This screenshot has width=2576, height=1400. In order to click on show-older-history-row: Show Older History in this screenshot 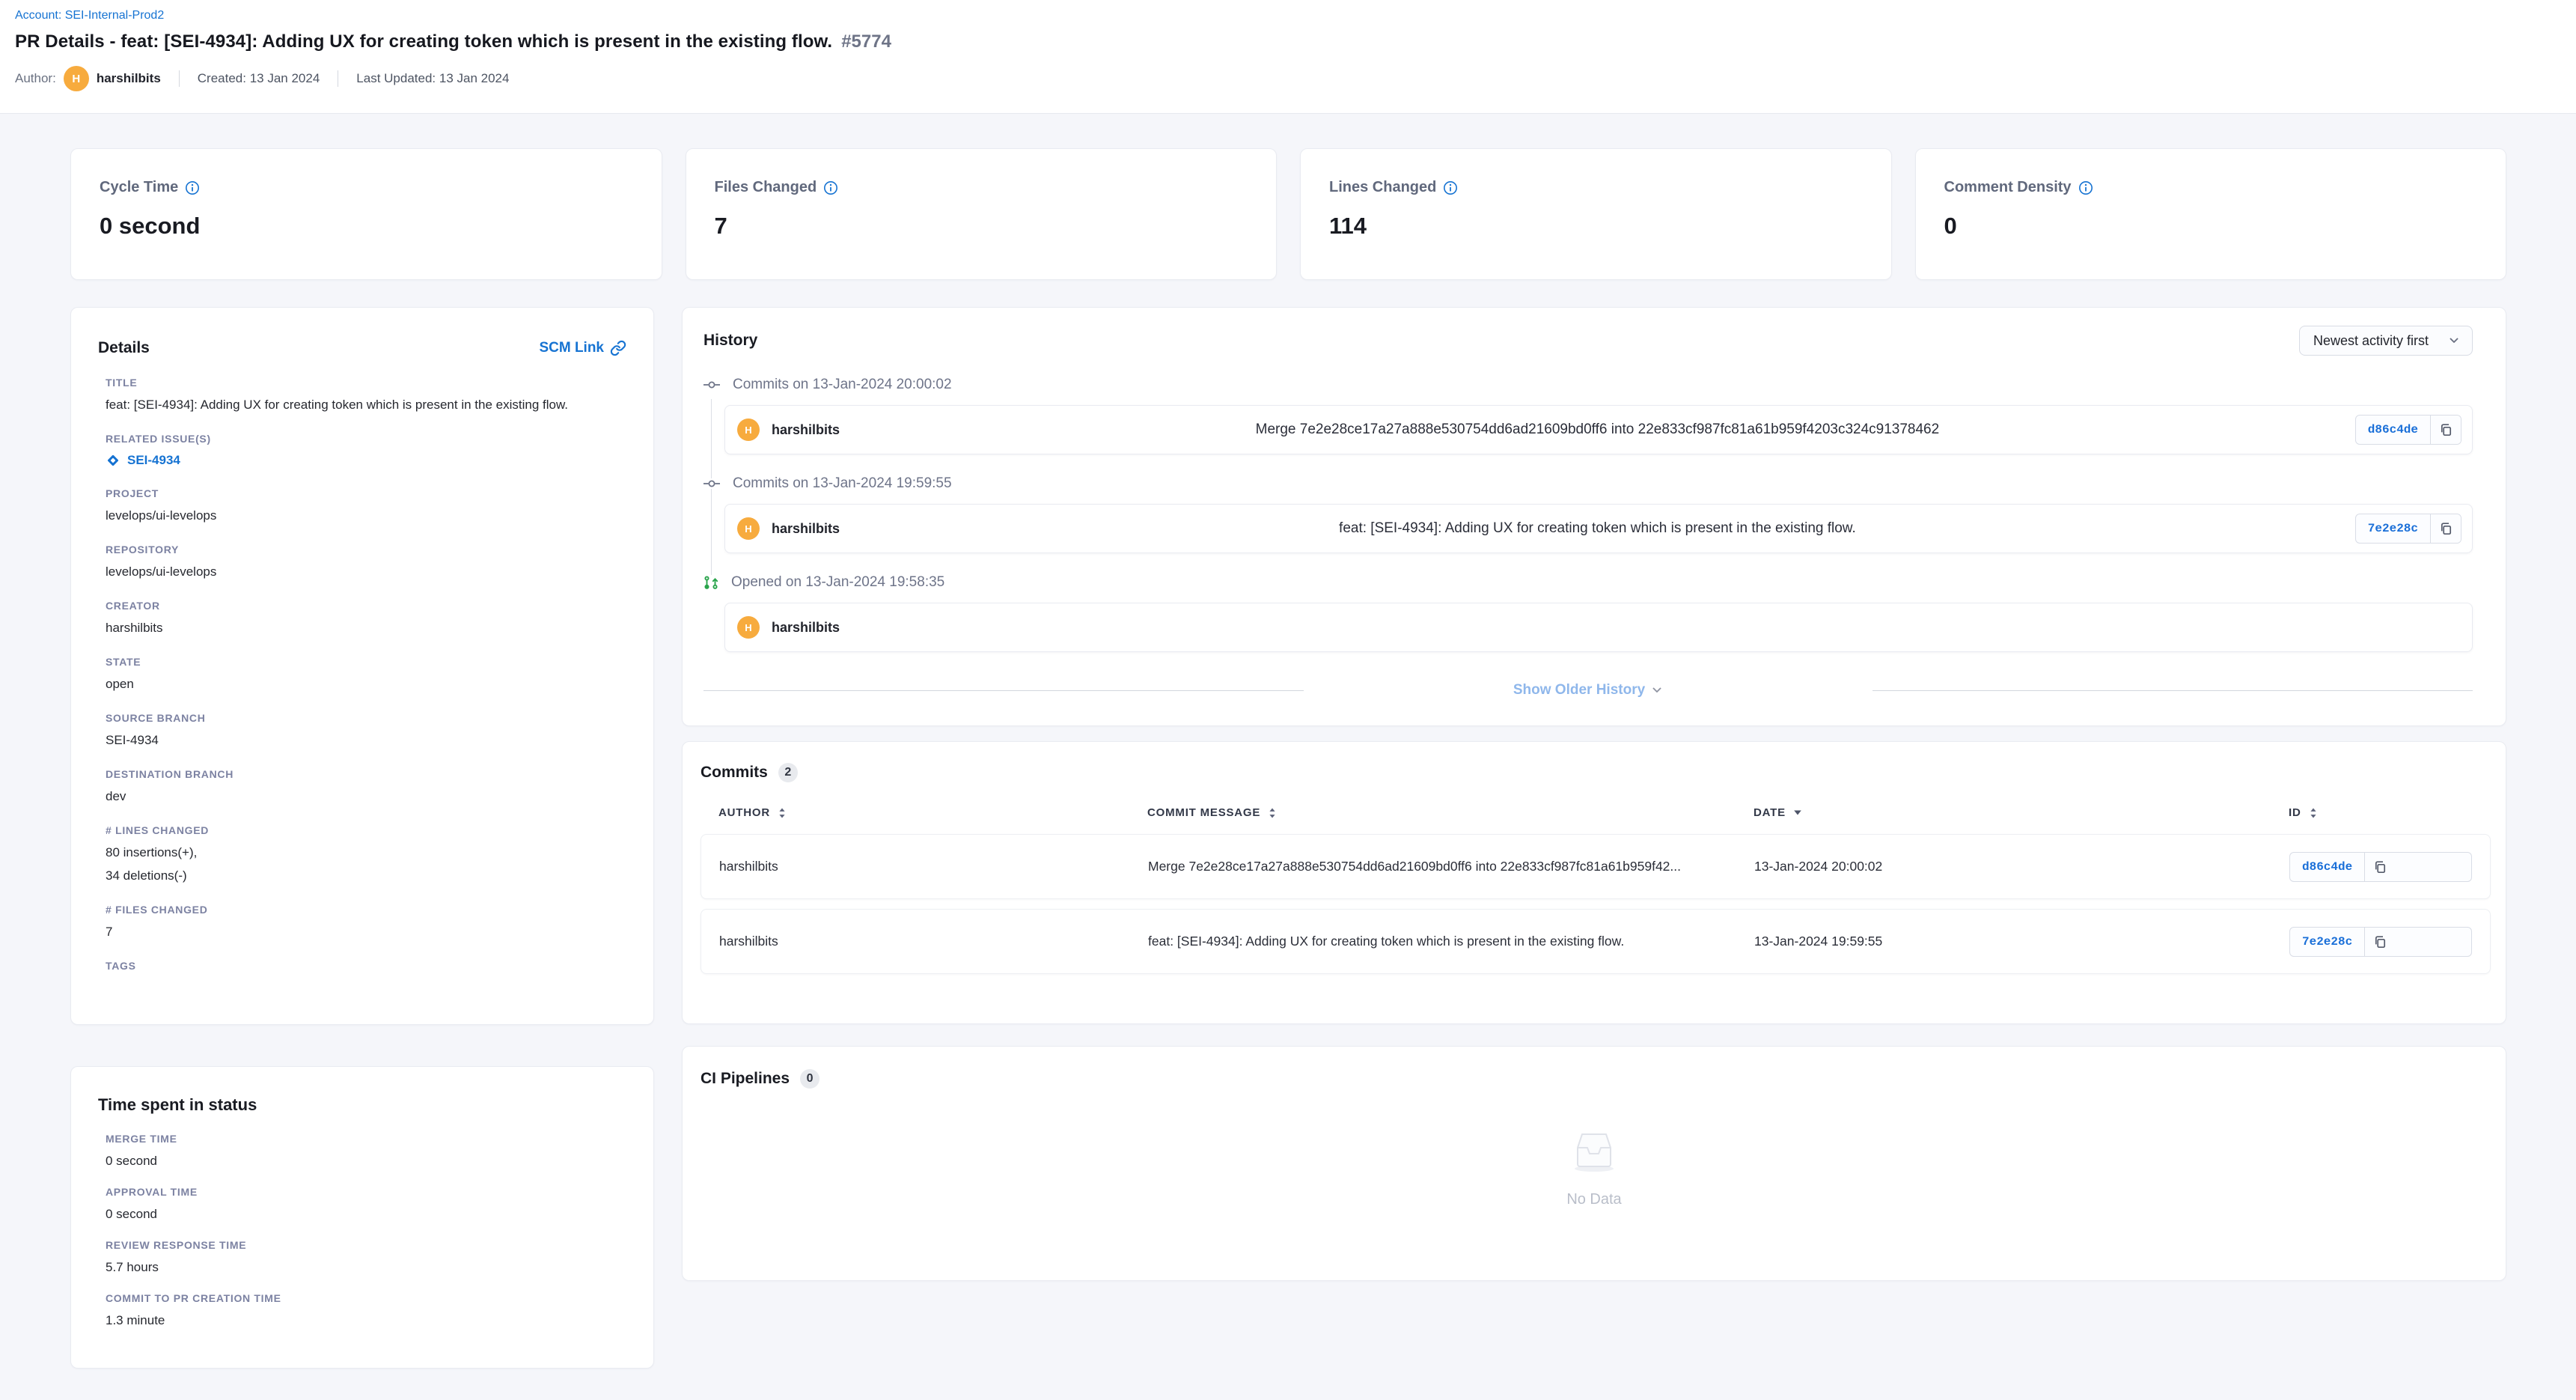, I will do `click(1588, 690)`.